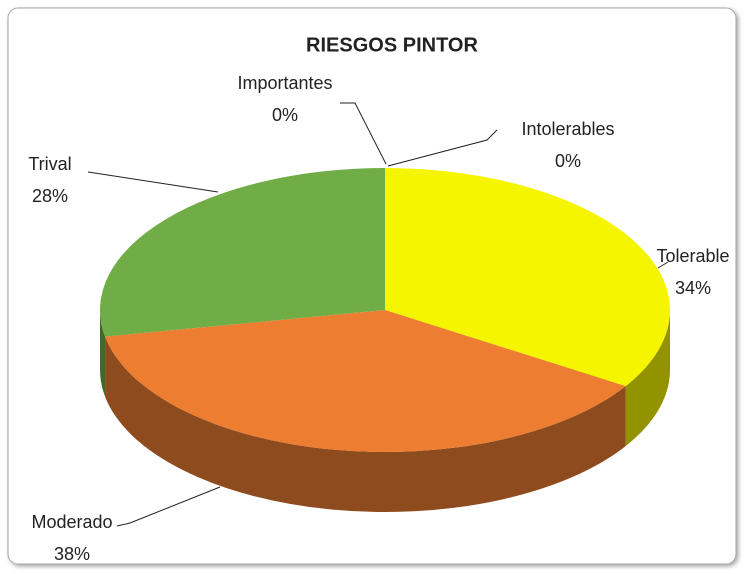  I want to click on slice-value-label: 38%, so click(72, 554).